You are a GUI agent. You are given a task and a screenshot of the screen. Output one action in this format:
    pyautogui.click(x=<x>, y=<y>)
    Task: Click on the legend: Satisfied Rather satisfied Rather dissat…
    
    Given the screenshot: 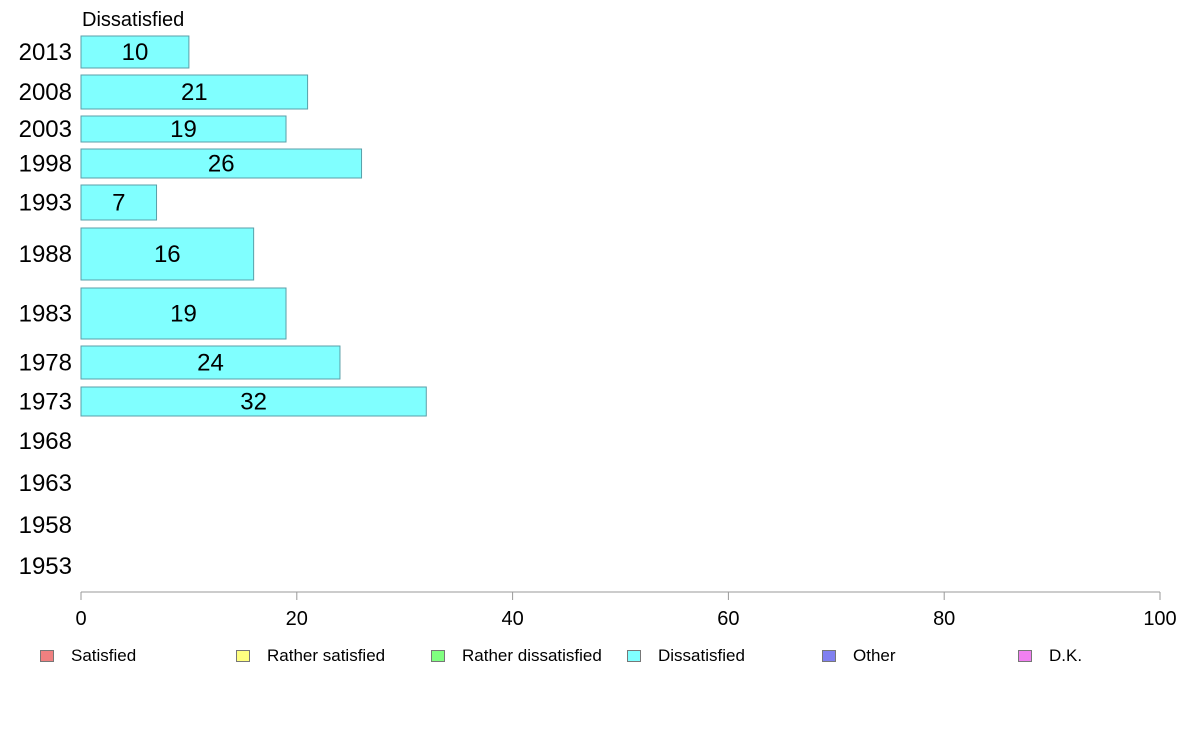 What is the action you would take?
    pyautogui.click(x=594, y=658)
    